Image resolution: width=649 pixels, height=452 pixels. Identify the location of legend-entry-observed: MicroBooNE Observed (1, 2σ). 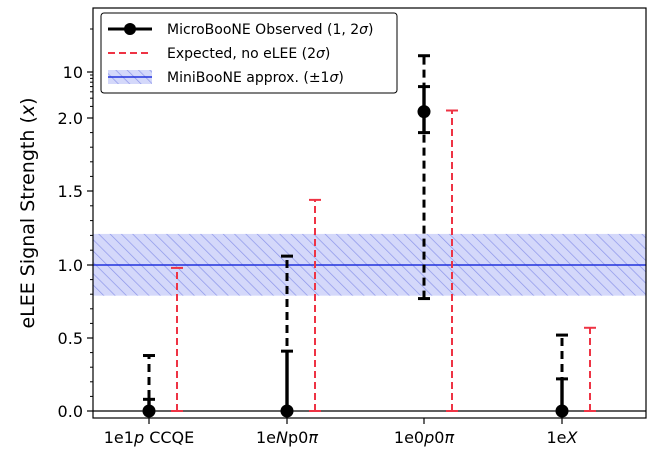
(241, 30).